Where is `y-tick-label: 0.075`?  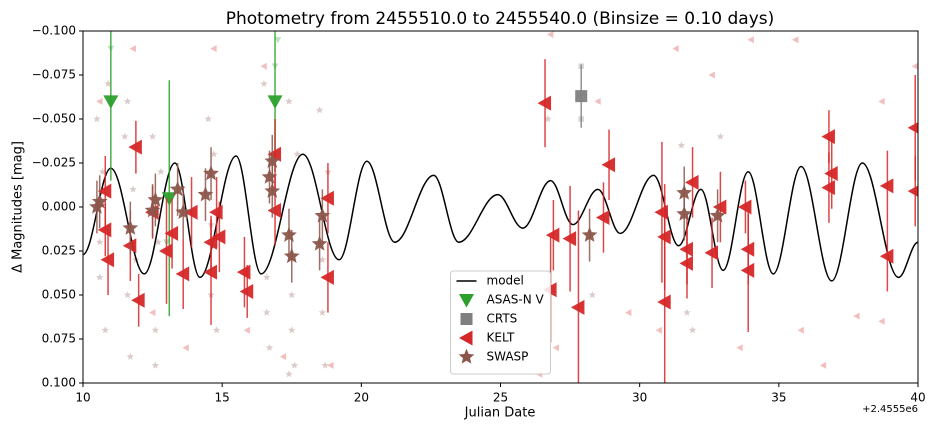 y-tick-label: 0.075 is located at coordinates (59, 339).